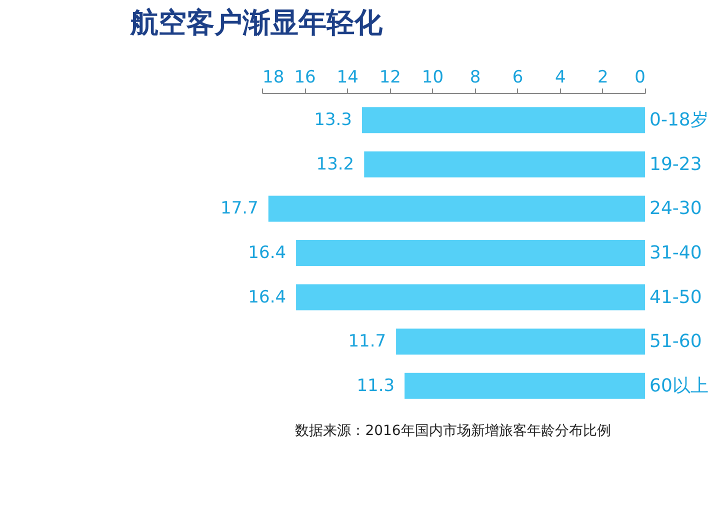 The width and height of the screenshot is (720, 532). What do you see at coordinates (676, 297) in the screenshot?
I see `y-tick-label: 41-50` at bounding box center [676, 297].